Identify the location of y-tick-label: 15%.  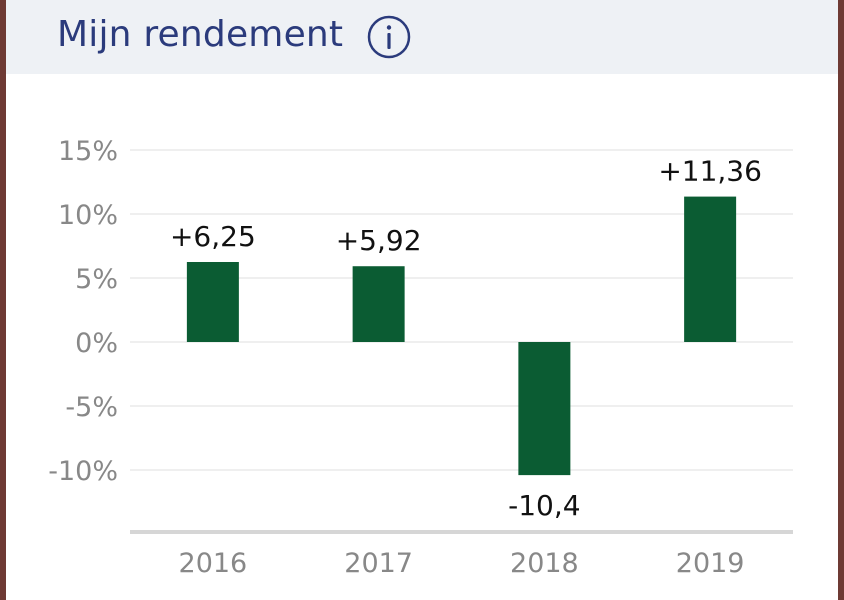
(88, 151).